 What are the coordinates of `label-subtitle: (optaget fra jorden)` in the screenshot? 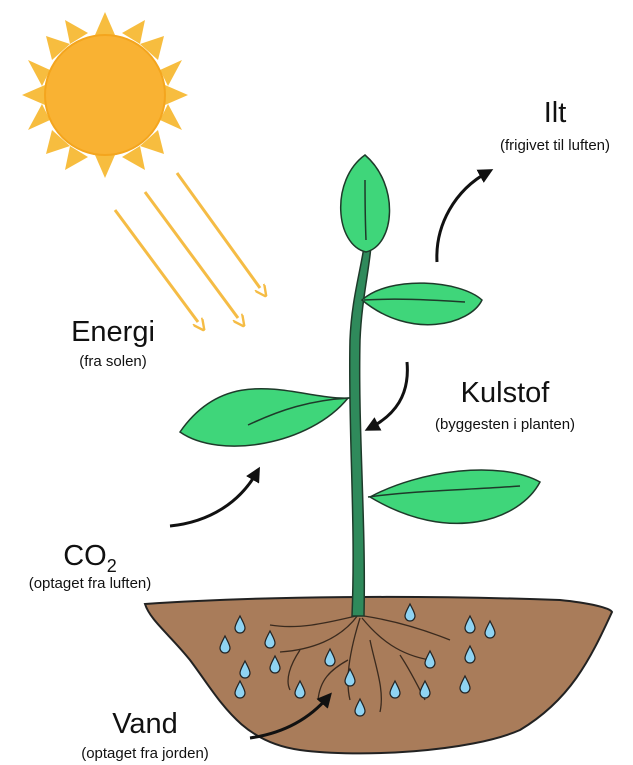 It's located at (145, 753).